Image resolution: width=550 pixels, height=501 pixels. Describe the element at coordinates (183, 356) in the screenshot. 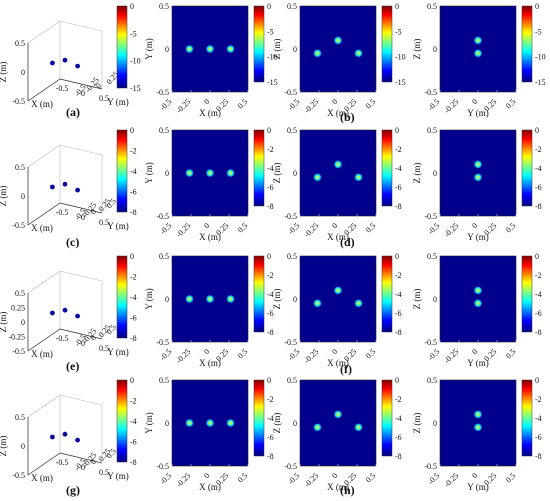

I see `x-tick-label-9-1: -0.25` at that location.